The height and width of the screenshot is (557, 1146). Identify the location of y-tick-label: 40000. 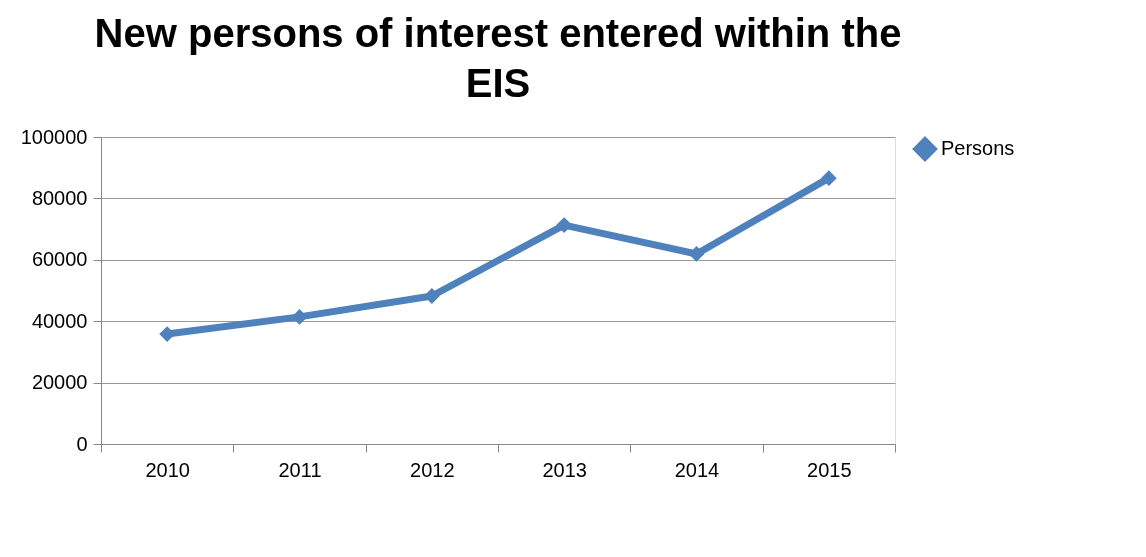
(59, 320).